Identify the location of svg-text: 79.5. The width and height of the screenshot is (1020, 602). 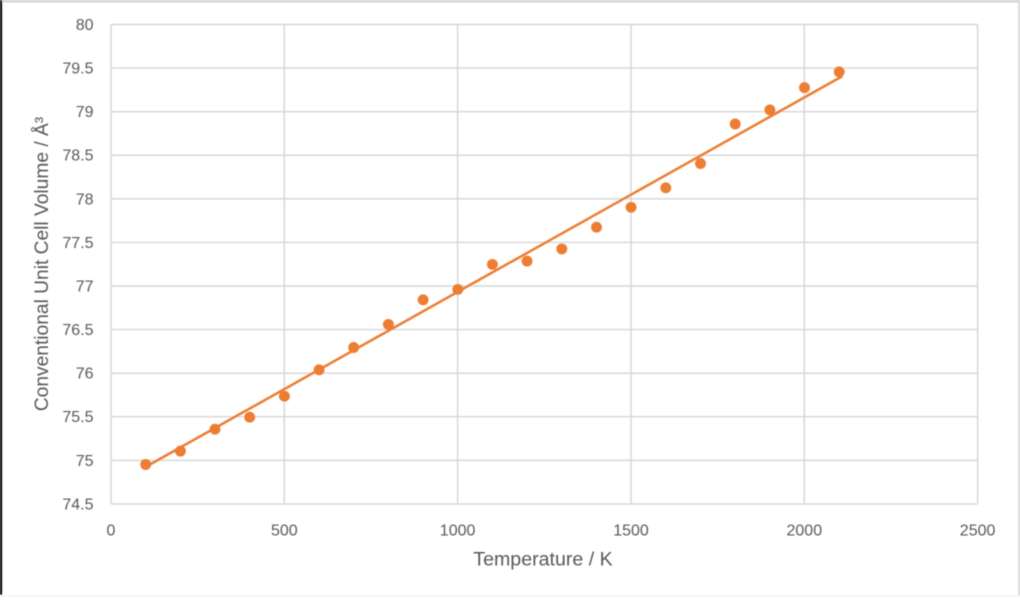
(77, 69).